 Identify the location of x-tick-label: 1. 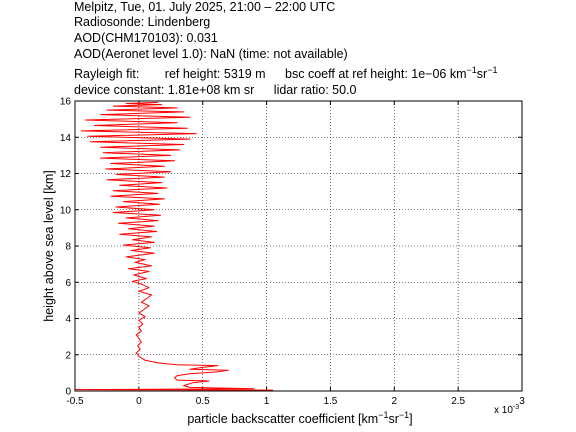
(267, 401).